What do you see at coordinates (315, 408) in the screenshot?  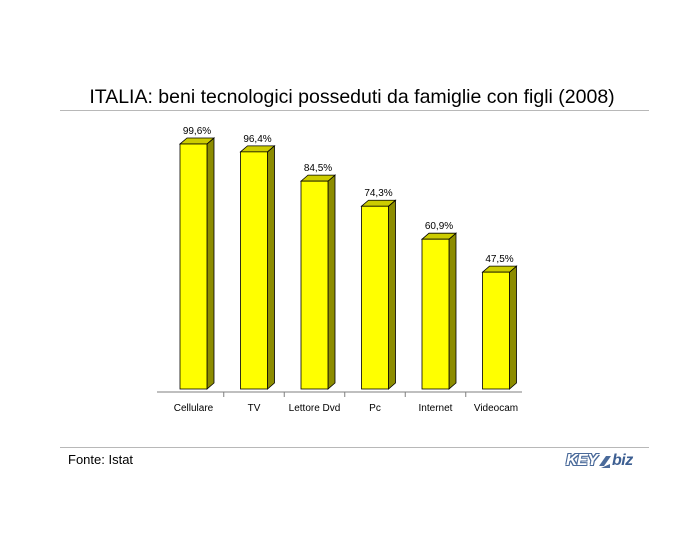 I see `category-label-2: Lettore Dvd` at bounding box center [315, 408].